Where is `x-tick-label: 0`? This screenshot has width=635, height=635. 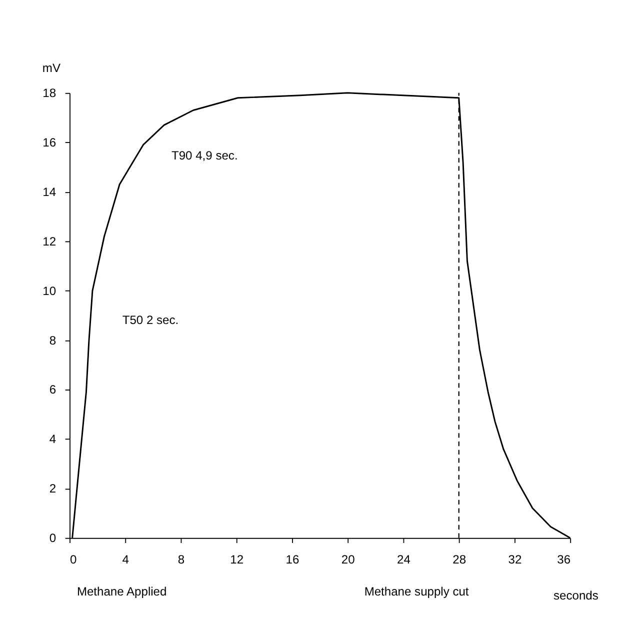 x-tick-label: 0 is located at coordinates (73, 559).